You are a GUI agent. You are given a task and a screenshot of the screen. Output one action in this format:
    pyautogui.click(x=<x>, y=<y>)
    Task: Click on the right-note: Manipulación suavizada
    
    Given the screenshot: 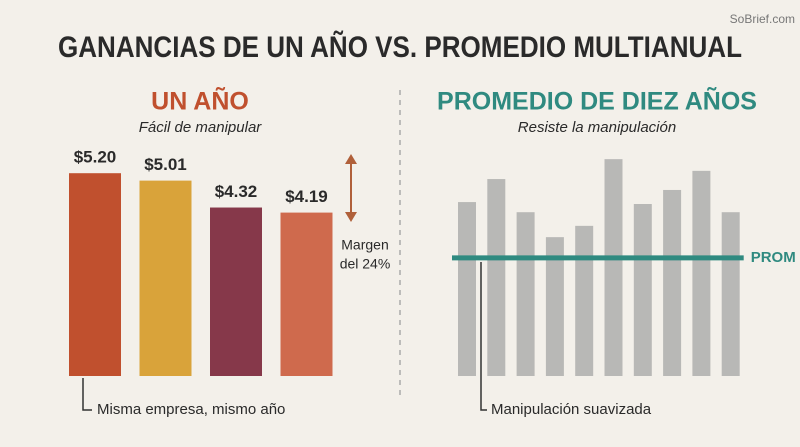 What is the action you would take?
    pyautogui.click(x=571, y=409)
    